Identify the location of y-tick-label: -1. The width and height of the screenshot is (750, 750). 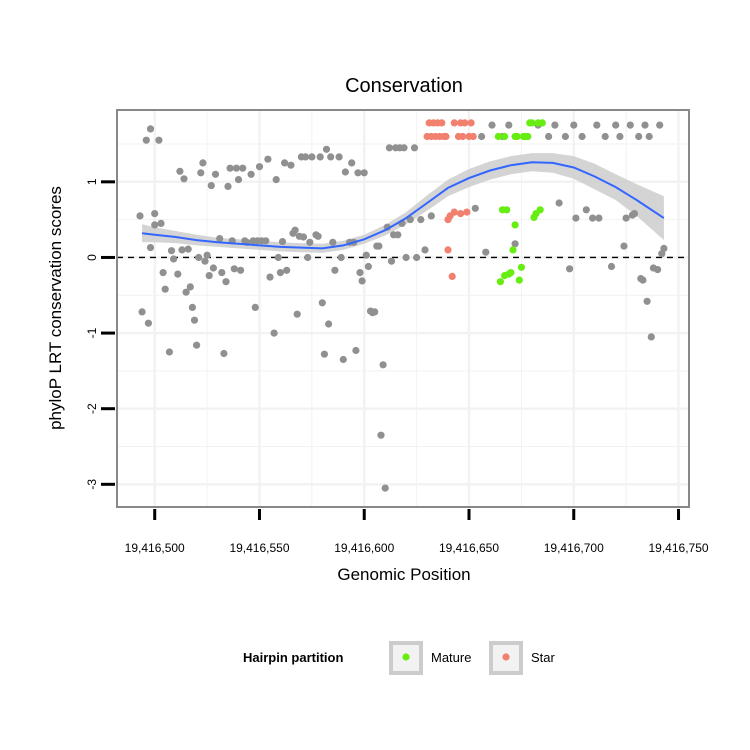
(92, 332).